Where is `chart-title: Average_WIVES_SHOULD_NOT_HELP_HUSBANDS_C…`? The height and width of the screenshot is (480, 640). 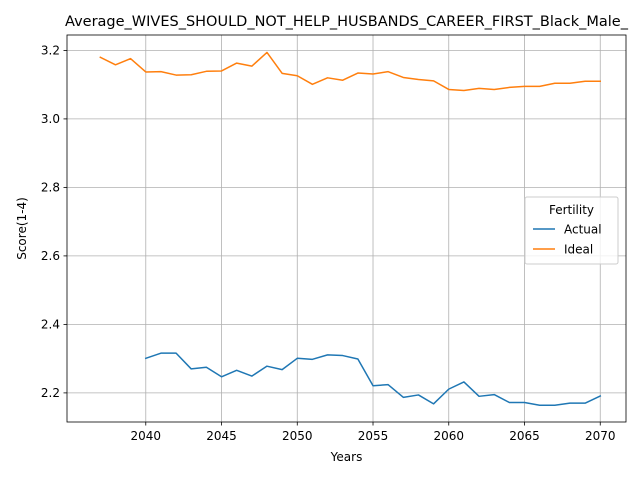
chart-title: Average_WIVES_SHOULD_NOT_HELP_HUSBANDS_C… is located at coordinates (347, 22).